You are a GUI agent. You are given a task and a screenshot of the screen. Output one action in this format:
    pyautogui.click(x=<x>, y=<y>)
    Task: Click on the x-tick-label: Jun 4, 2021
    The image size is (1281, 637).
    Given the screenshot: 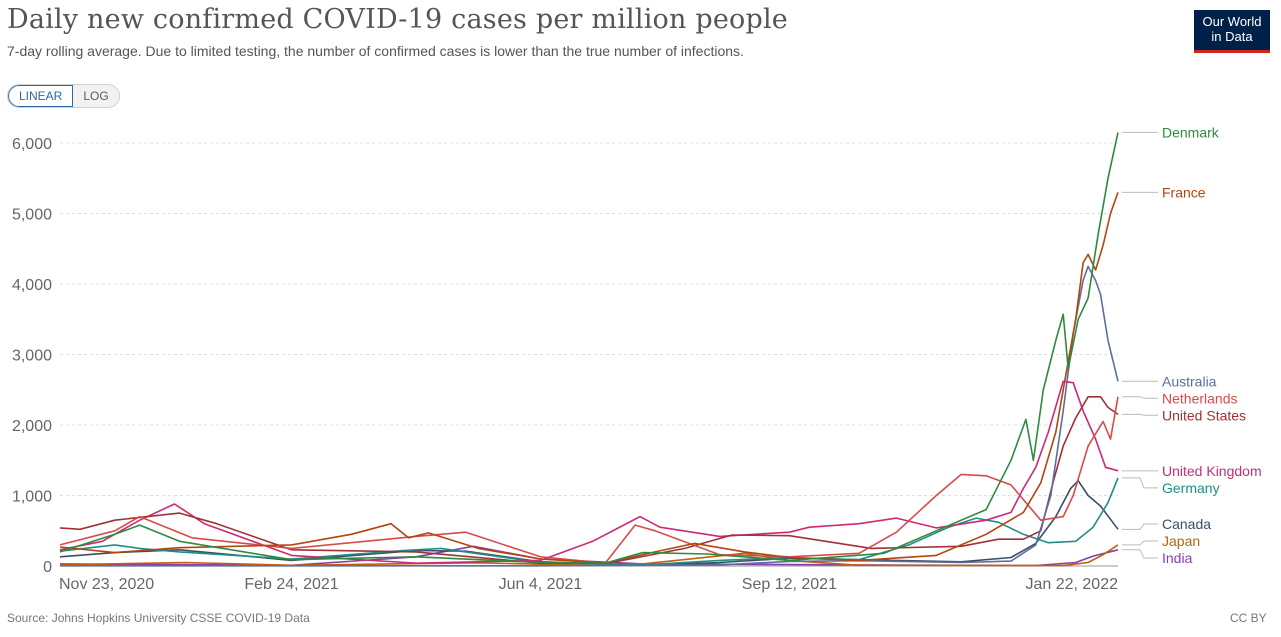 What is the action you would take?
    pyautogui.click(x=541, y=584)
    